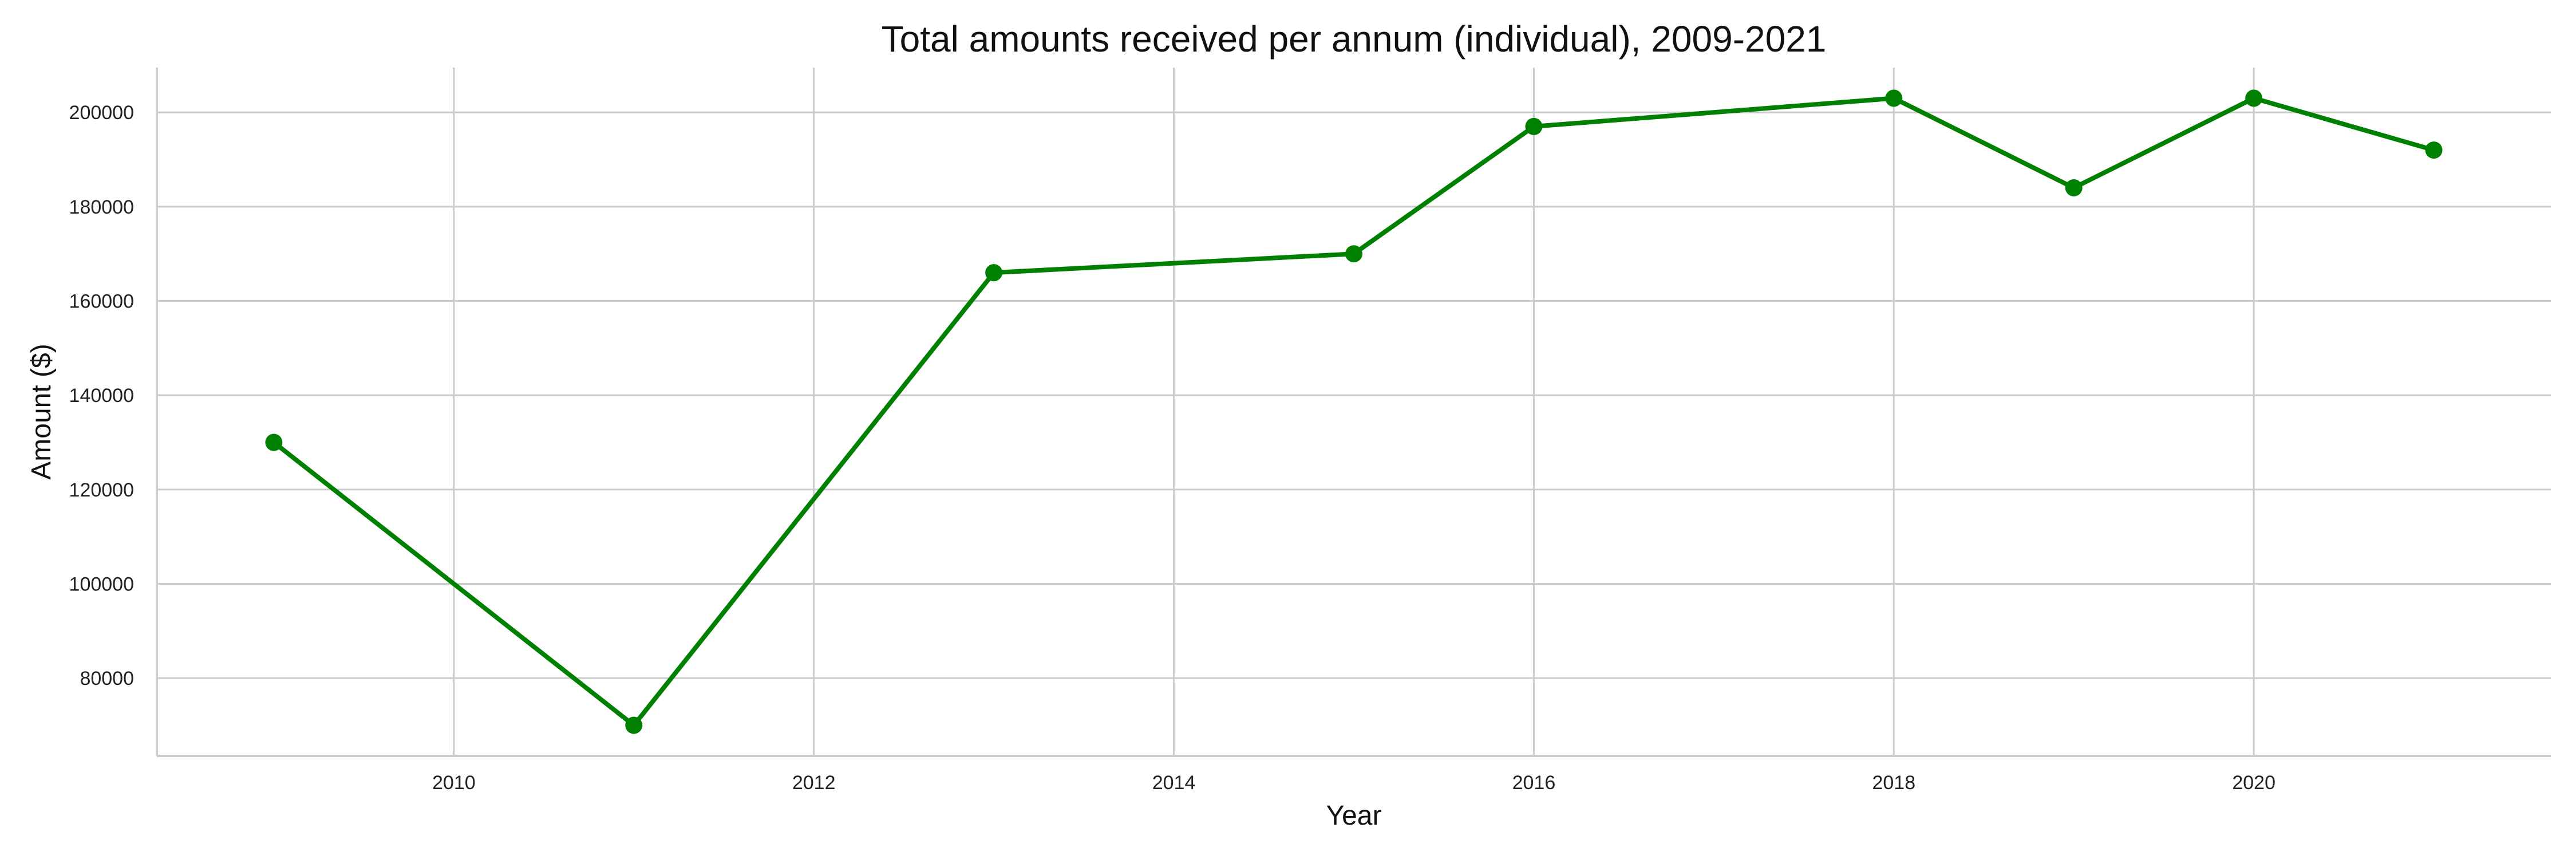 The height and width of the screenshot is (859, 2576). Describe the element at coordinates (101, 207) in the screenshot. I see `y-tick-label: 180000` at that location.